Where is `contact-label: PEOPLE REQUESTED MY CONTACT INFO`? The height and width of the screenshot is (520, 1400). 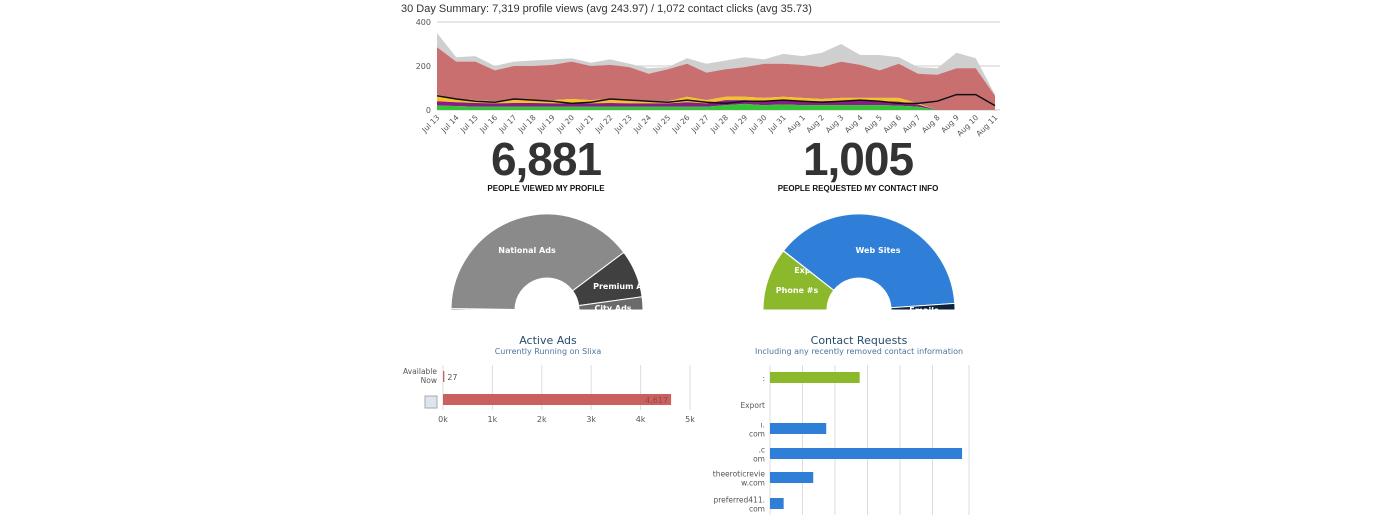
contact-label: PEOPLE REQUESTED MY CONTACT INFO is located at coordinates (858, 188).